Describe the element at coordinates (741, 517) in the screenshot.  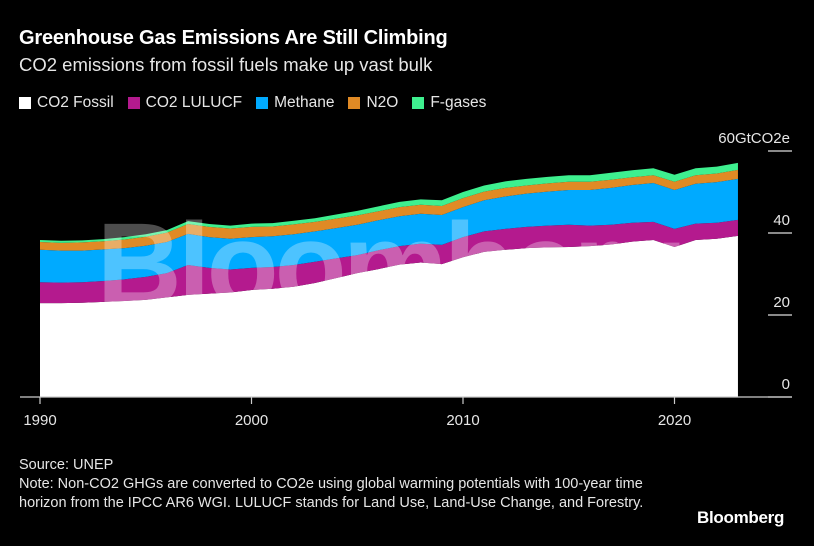
I see `bloomberg-logo: Bloomberg` at that location.